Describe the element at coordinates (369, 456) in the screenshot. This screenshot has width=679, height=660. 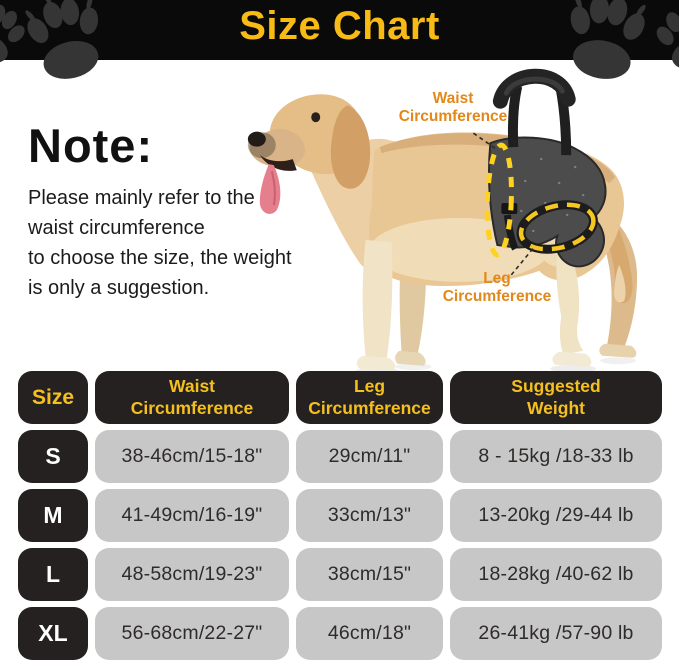
I see `leg-value-s: 29cm/11"` at that location.